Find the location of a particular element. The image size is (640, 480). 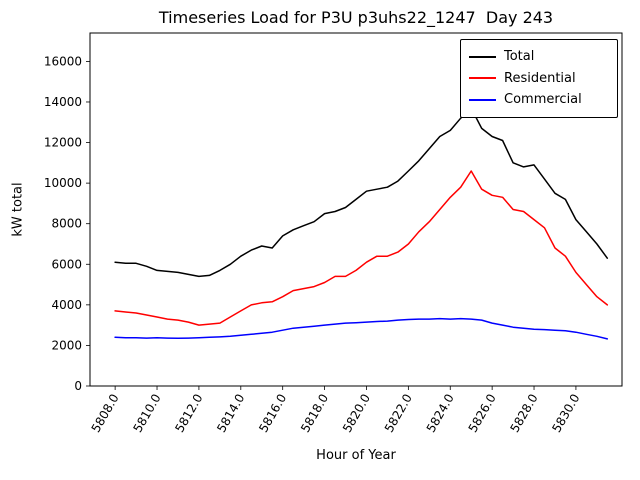

svg-text: 5830.0 is located at coordinates (565, 413).